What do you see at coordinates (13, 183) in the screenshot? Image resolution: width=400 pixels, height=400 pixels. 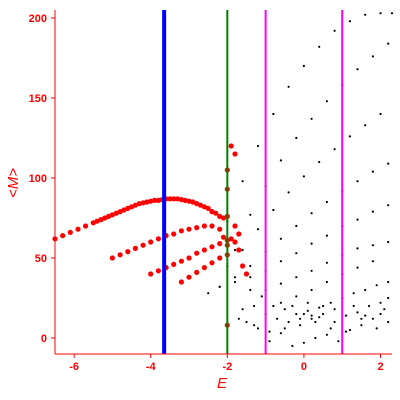 I see `y-axis-label: <M>` at bounding box center [13, 183].